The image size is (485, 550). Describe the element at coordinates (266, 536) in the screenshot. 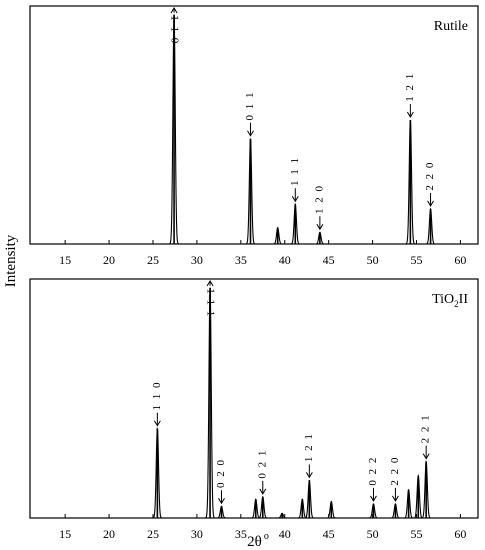

I see `x-axis-label-degree: o` at that location.